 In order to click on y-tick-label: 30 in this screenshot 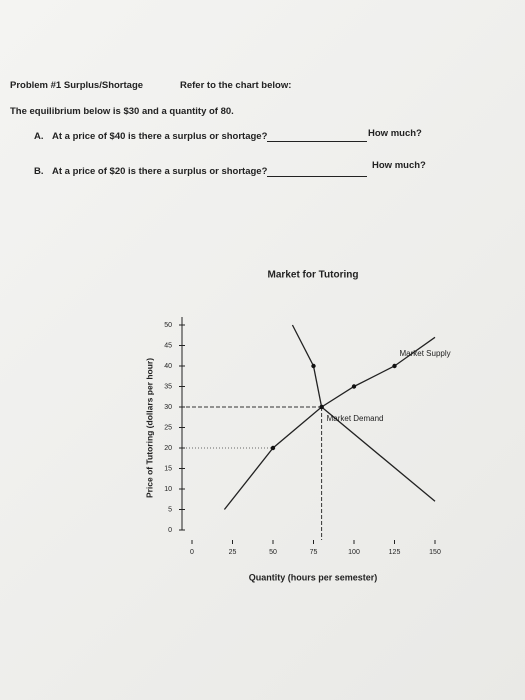, I will do `click(168, 407)`.